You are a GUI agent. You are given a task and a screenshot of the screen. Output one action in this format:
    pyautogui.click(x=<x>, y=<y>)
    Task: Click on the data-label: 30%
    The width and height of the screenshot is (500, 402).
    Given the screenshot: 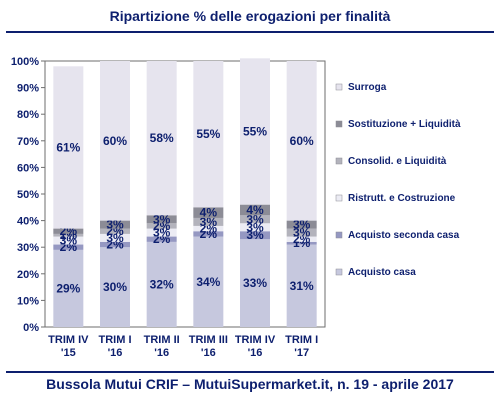 What is the action you would take?
    pyautogui.click(x=115, y=287)
    